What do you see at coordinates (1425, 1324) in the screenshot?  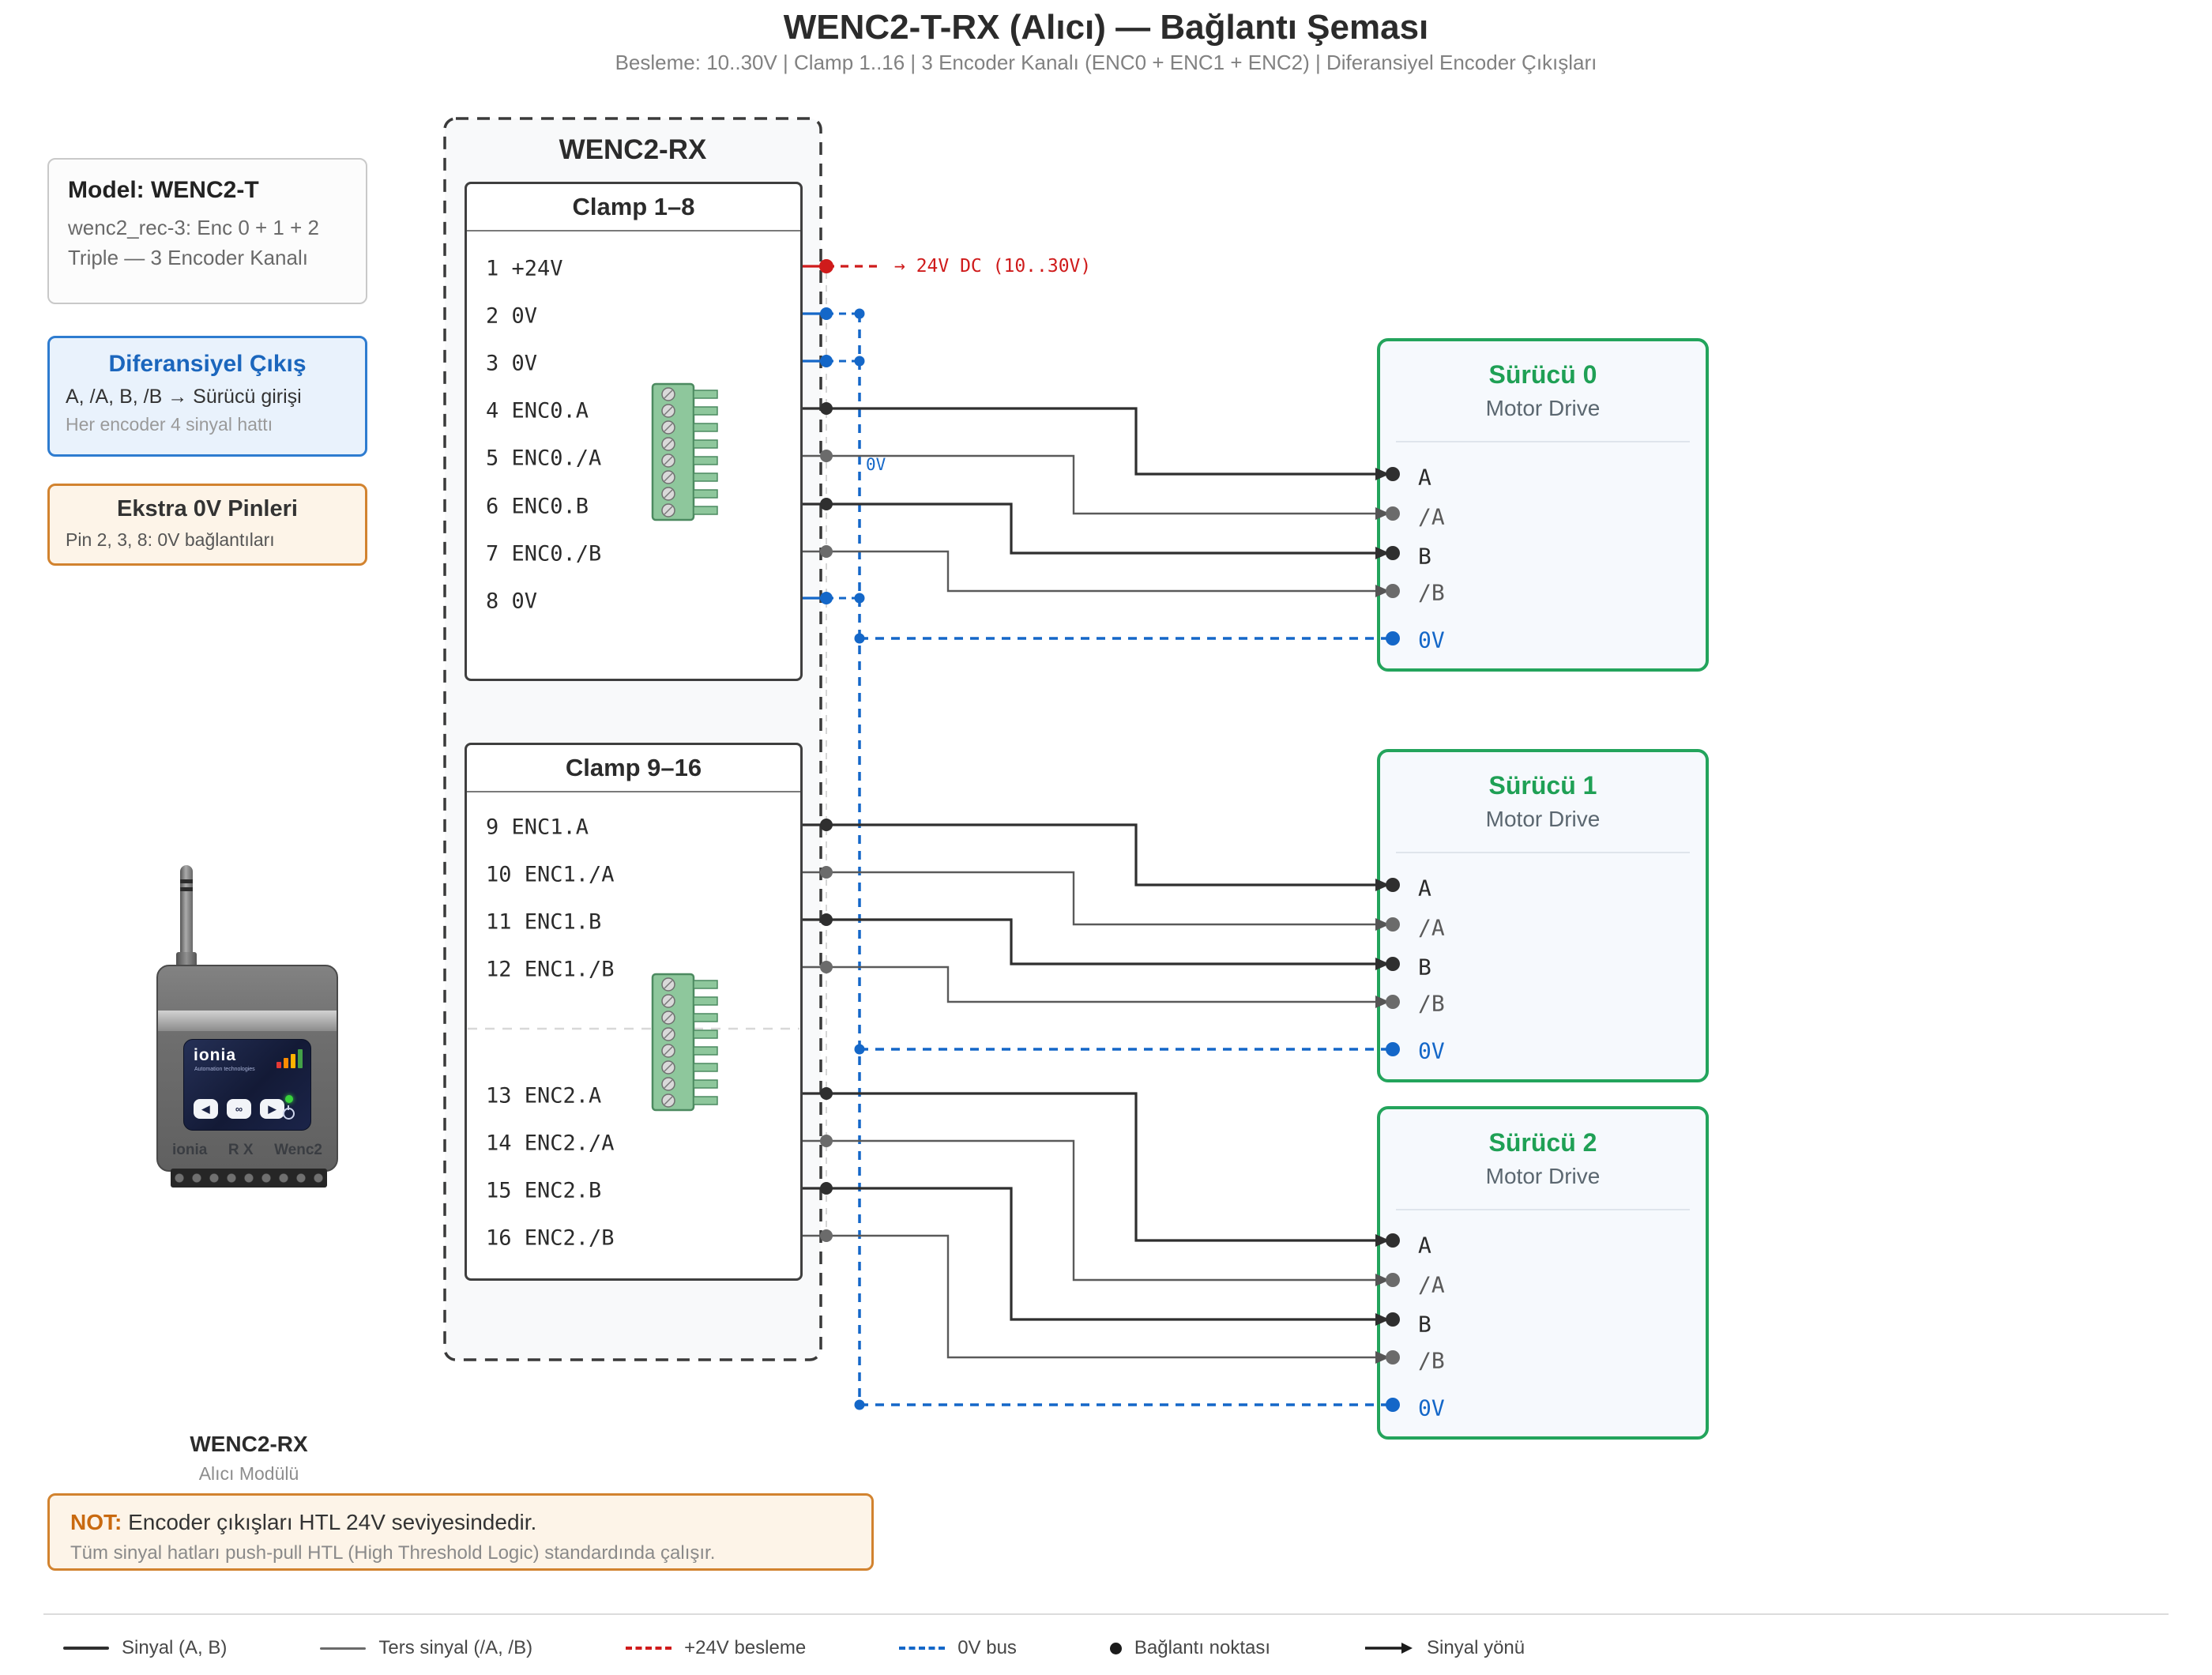 I see `drive-2-input-b: B` at bounding box center [1425, 1324].